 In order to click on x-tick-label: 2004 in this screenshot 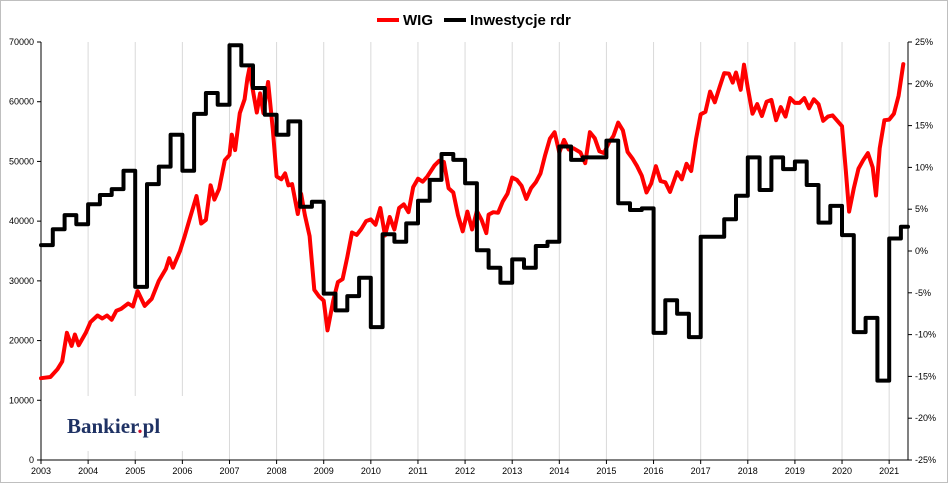, I will do `click(88, 471)`.